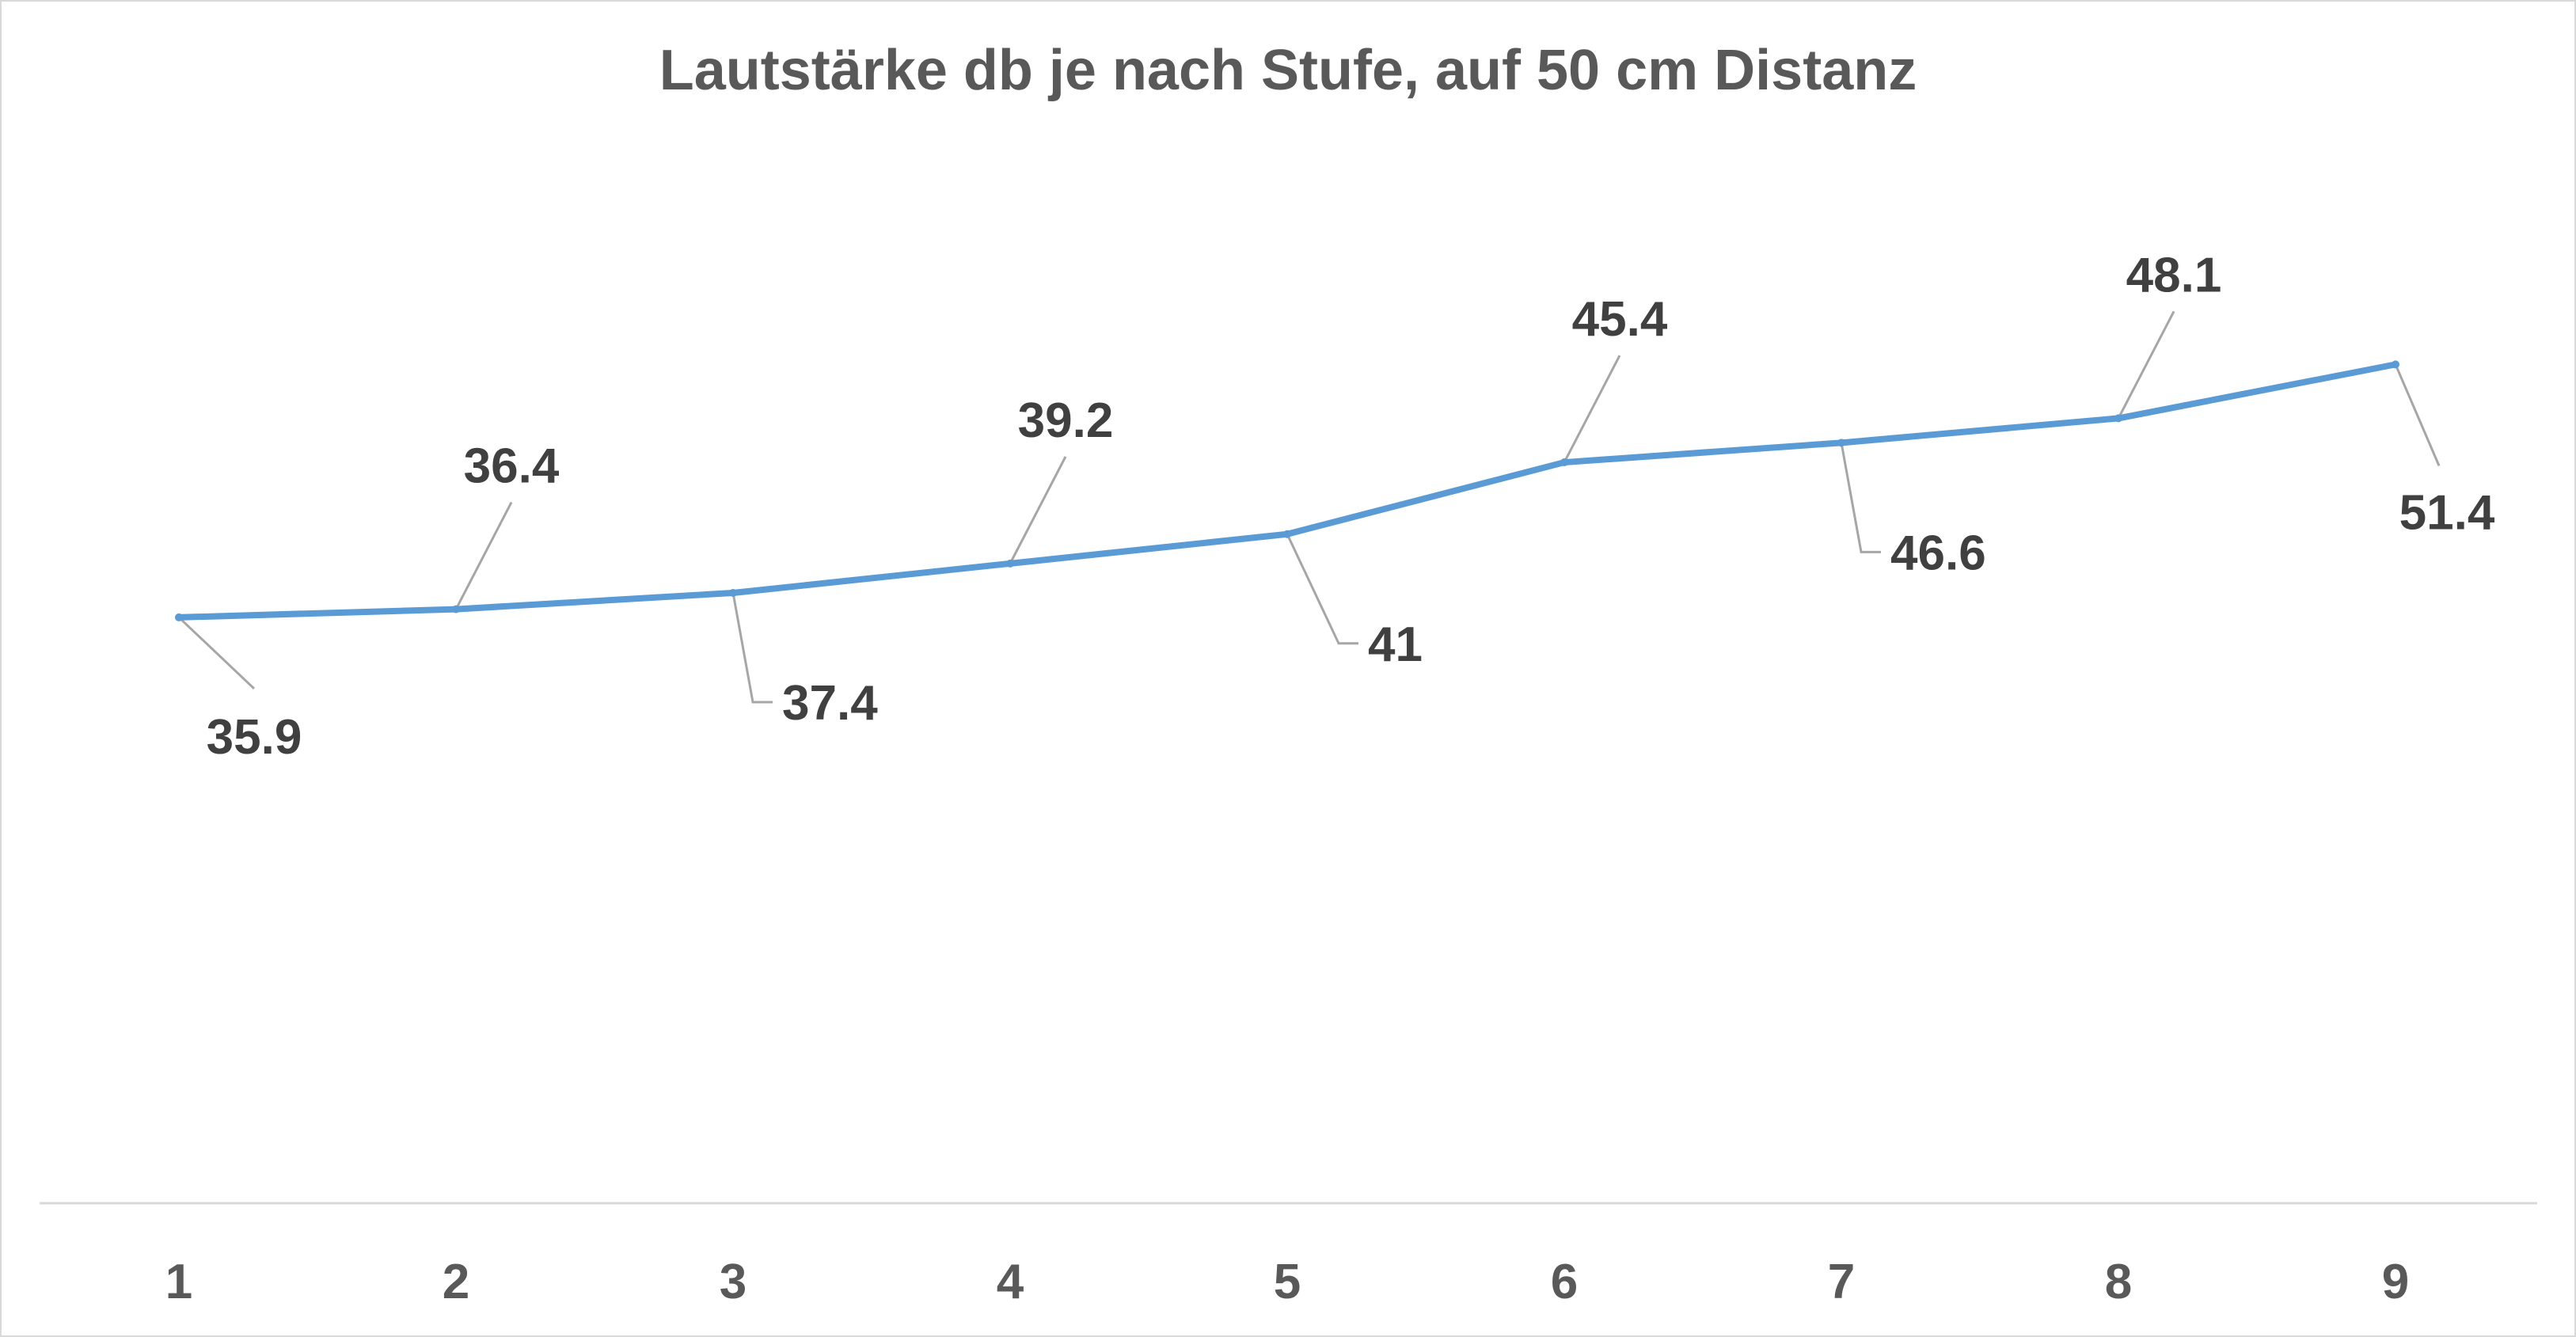  What do you see at coordinates (1288, 1282) in the screenshot?
I see `x-tick-label: 5` at bounding box center [1288, 1282].